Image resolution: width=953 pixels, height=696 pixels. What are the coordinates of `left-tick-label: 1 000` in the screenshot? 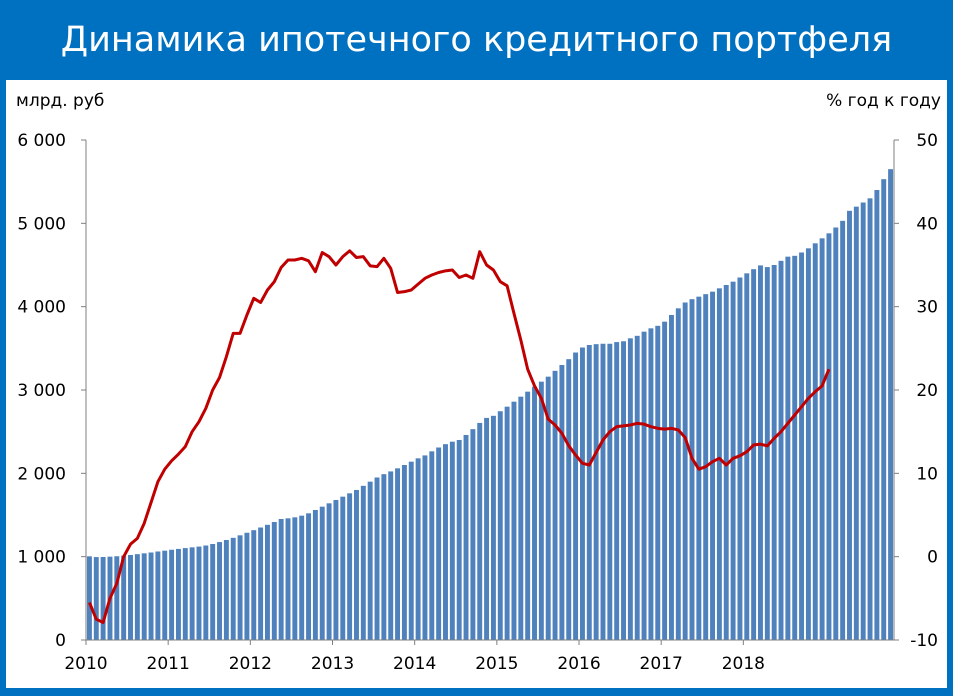 It's located at (41, 558).